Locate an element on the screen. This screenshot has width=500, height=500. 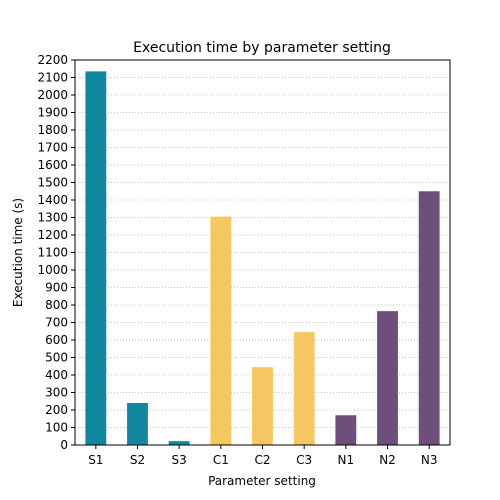
x-axis-ticks: S1 S2 S3 C1 C2 C3 N1 N2 N3 is located at coordinates (262, 456).